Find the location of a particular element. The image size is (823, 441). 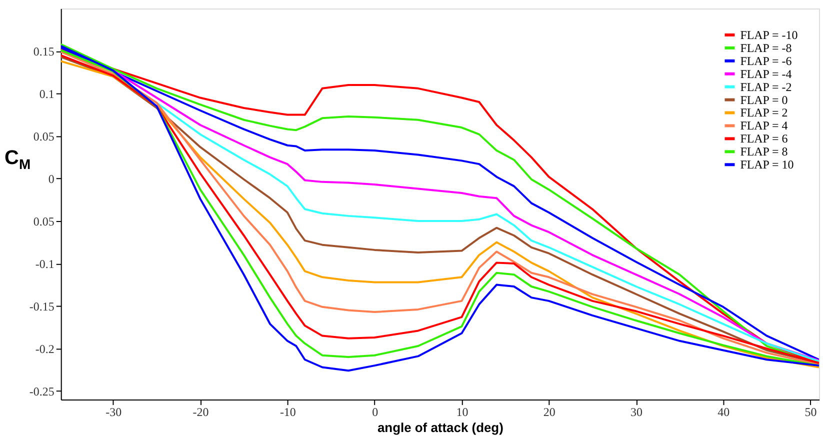

y-tick-label: -0.25 is located at coordinates (41, 391).